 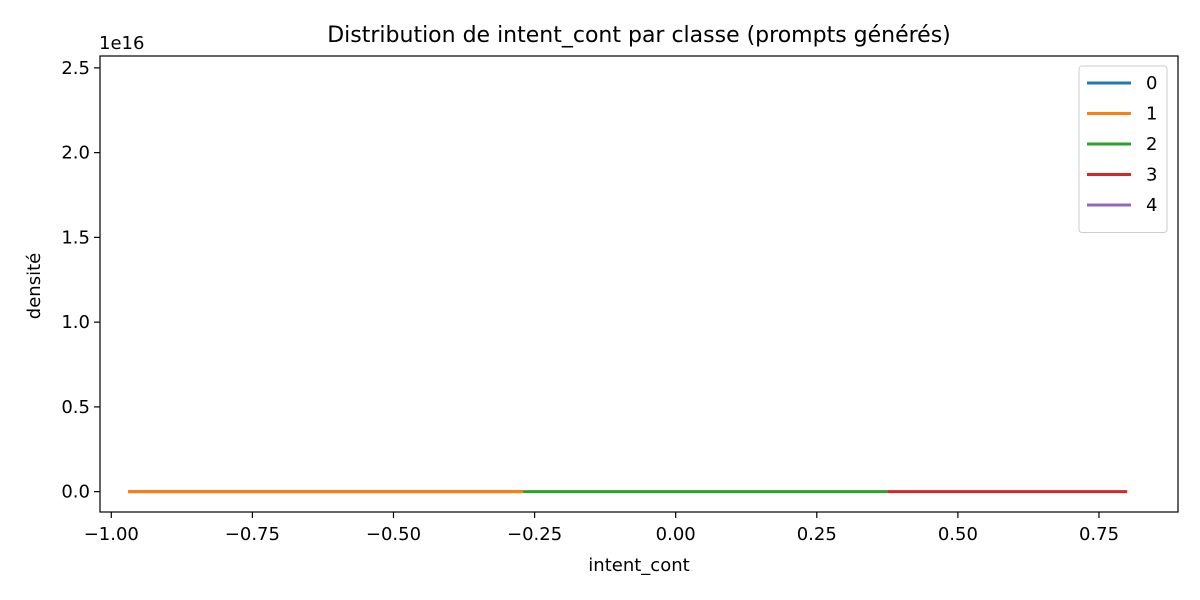 I want to click on y-tick-label: 0.5, so click(x=75, y=407).